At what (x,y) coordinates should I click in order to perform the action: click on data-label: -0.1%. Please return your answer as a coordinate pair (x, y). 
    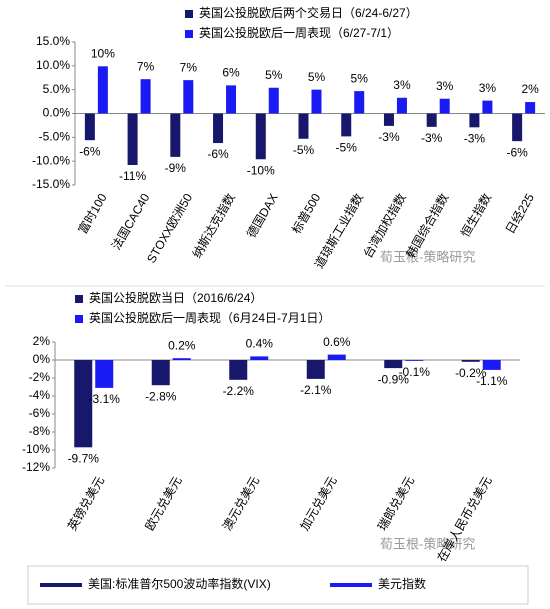
    Looking at the image, I should click on (415, 372).